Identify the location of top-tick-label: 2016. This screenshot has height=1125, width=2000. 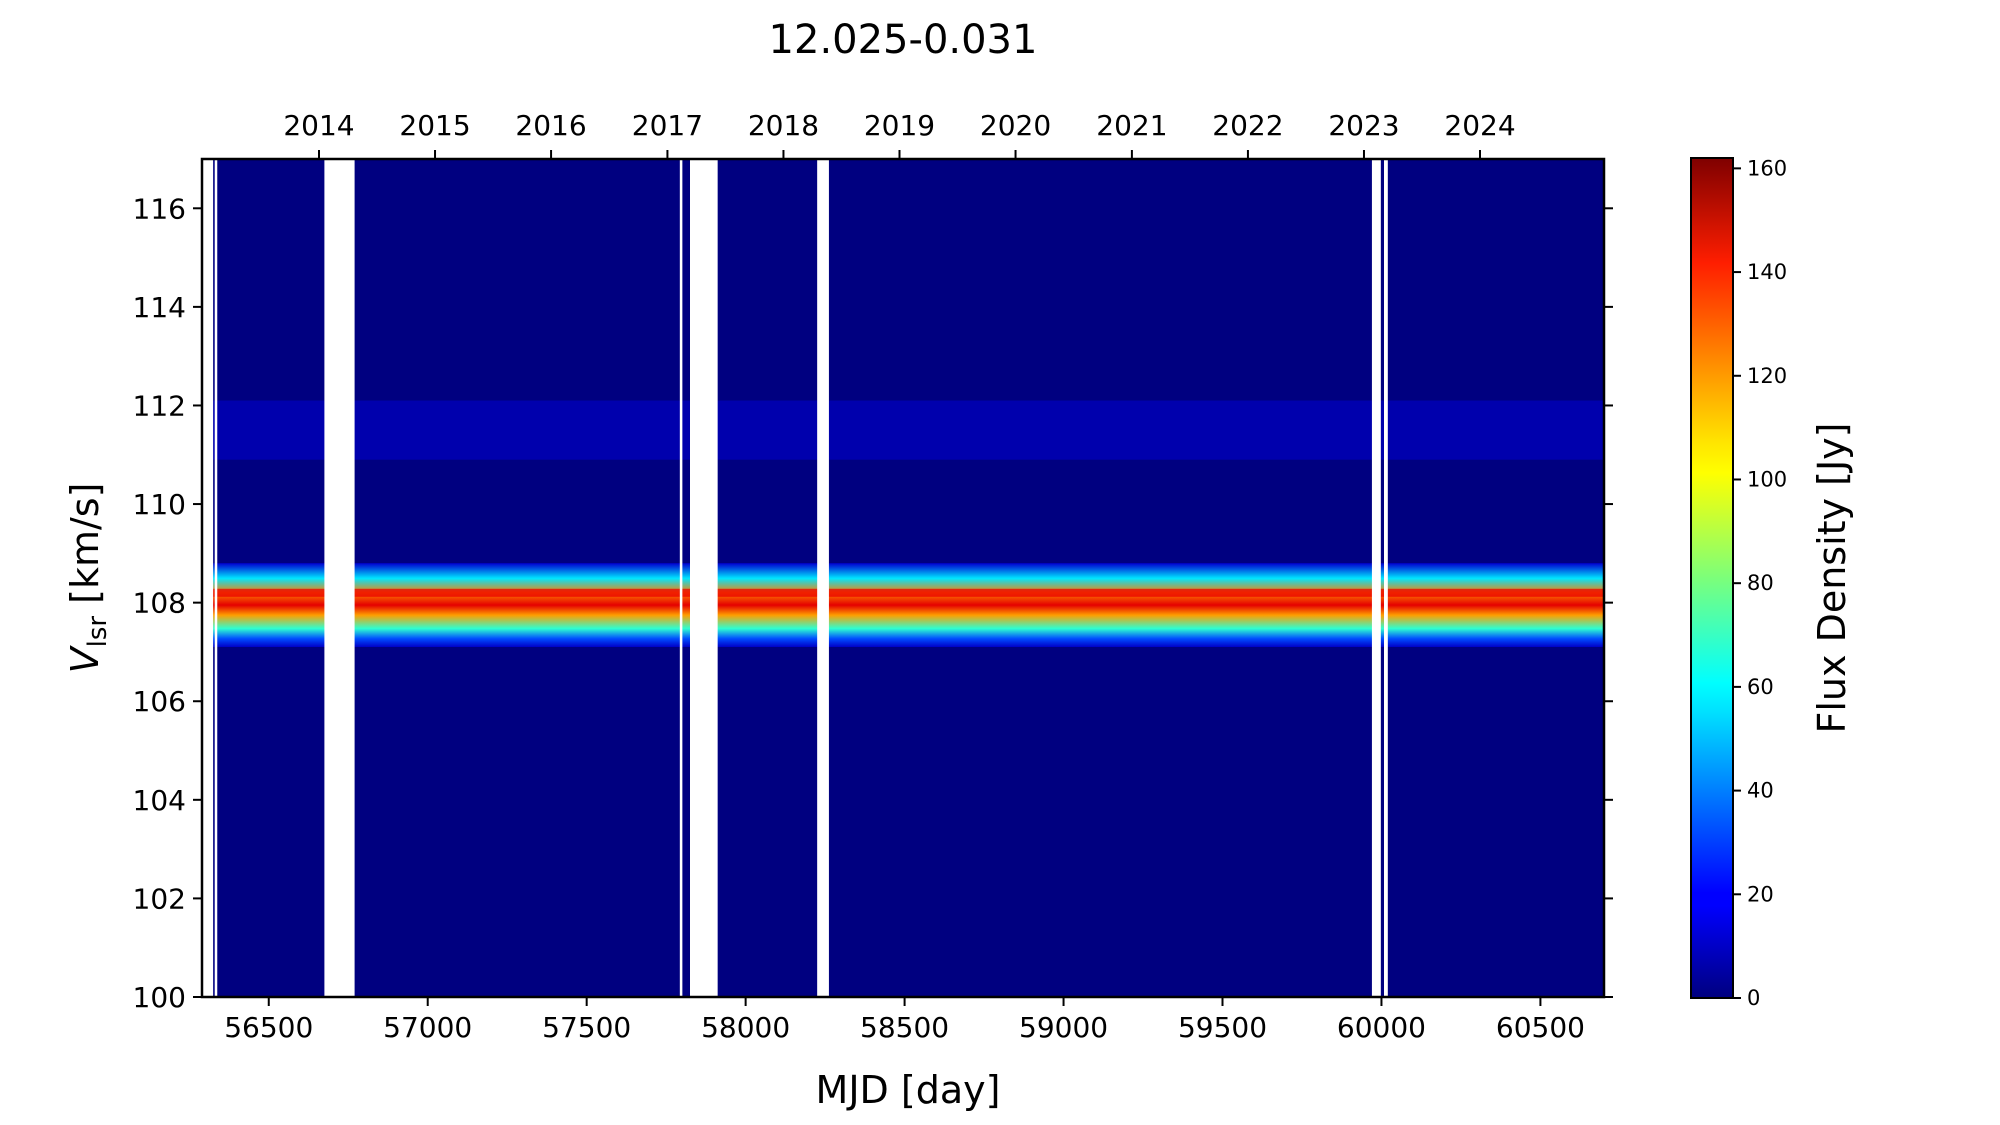
(550, 125).